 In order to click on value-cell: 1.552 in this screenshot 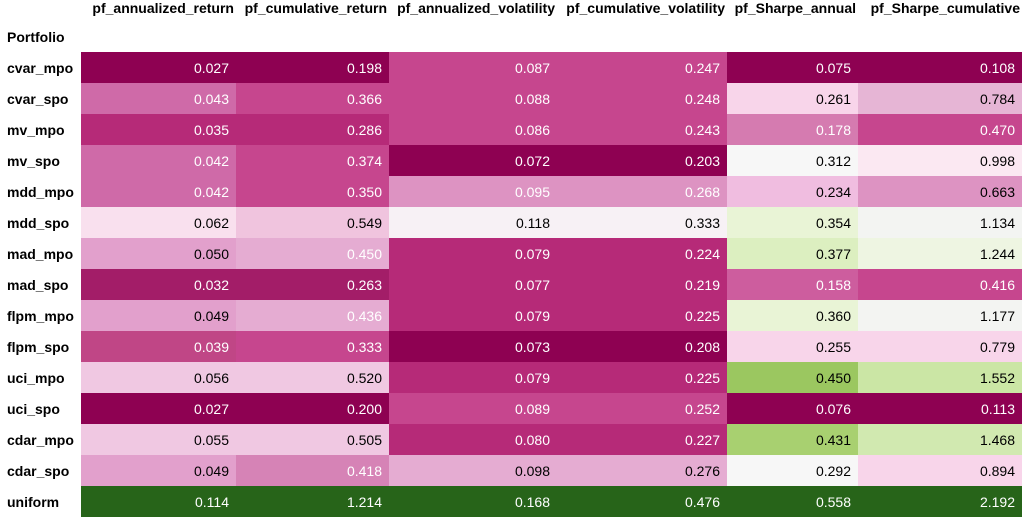, I will do `click(940, 377)`.